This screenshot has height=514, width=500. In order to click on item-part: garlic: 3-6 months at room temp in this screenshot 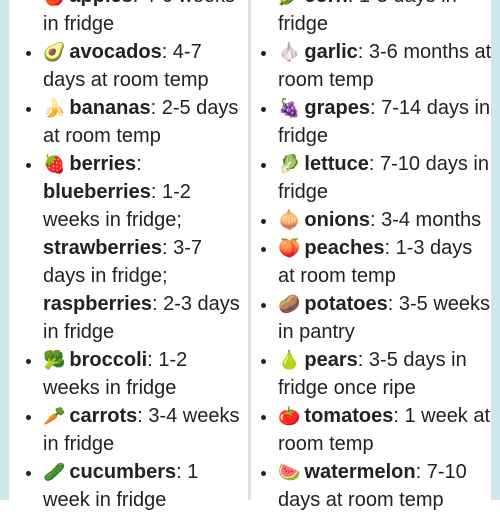, I will do `click(384, 66)`.